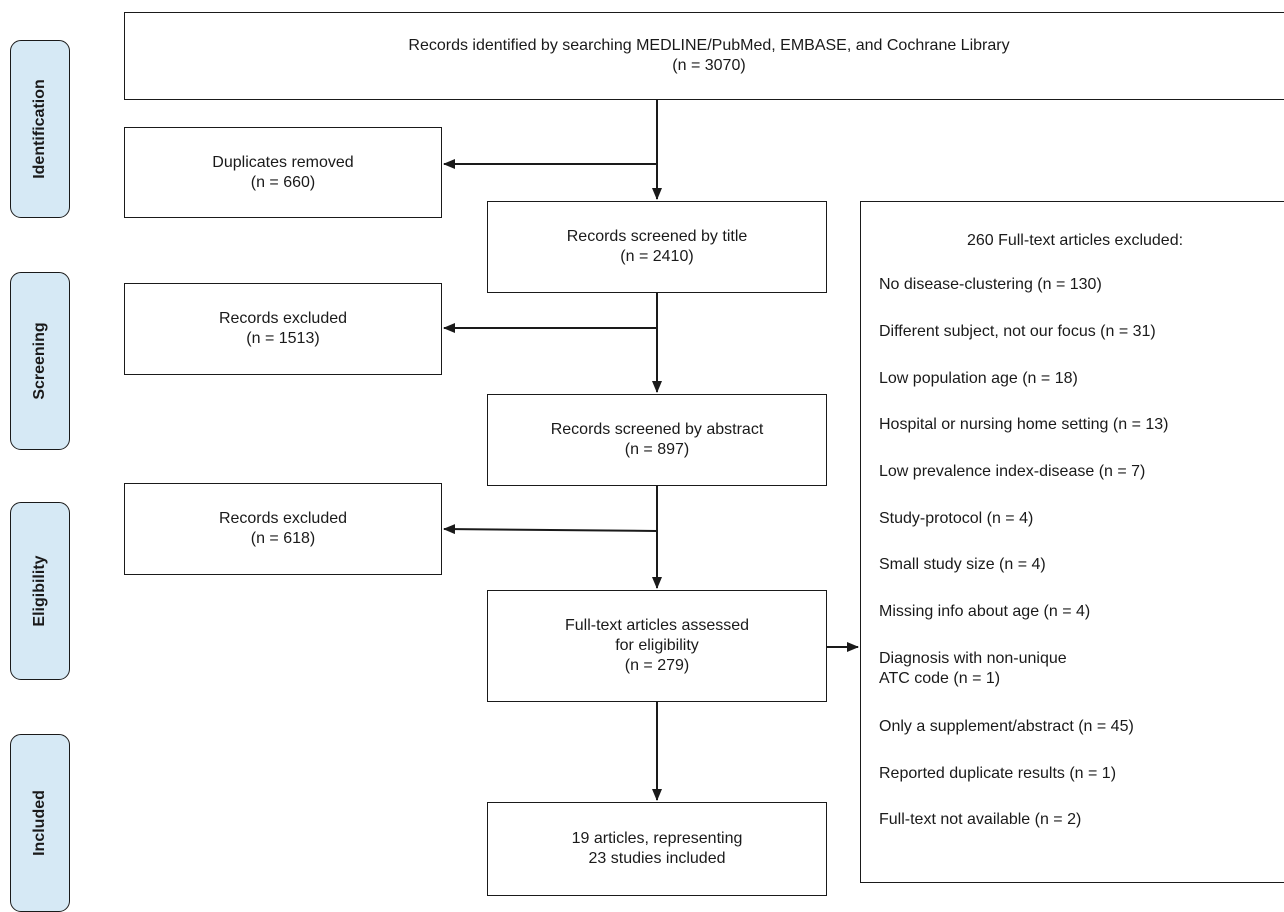 The image size is (1284, 912). What do you see at coordinates (40, 361) in the screenshot?
I see `stage-screening: Screening` at bounding box center [40, 361].